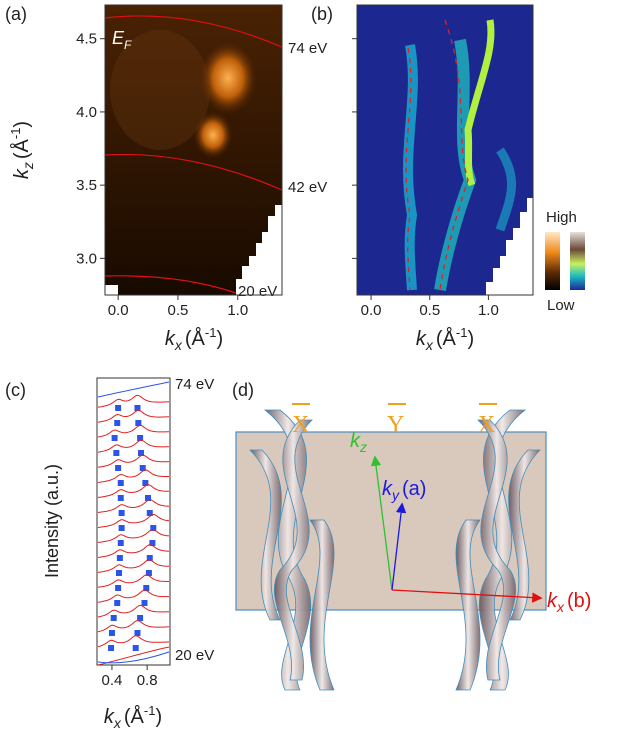 Image resolution: width=618 pixels, height=742 pixels. Describe the element at coordinates (22, 150) in the screenshot. I see `y-axis-label: kz (Å-1)` at that location.